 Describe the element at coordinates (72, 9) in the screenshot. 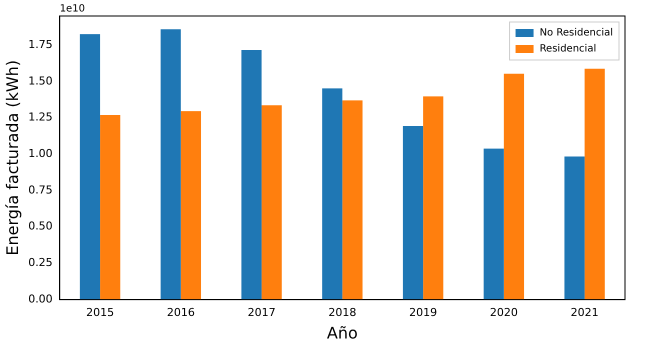

I see `text: 1e10` at that location.